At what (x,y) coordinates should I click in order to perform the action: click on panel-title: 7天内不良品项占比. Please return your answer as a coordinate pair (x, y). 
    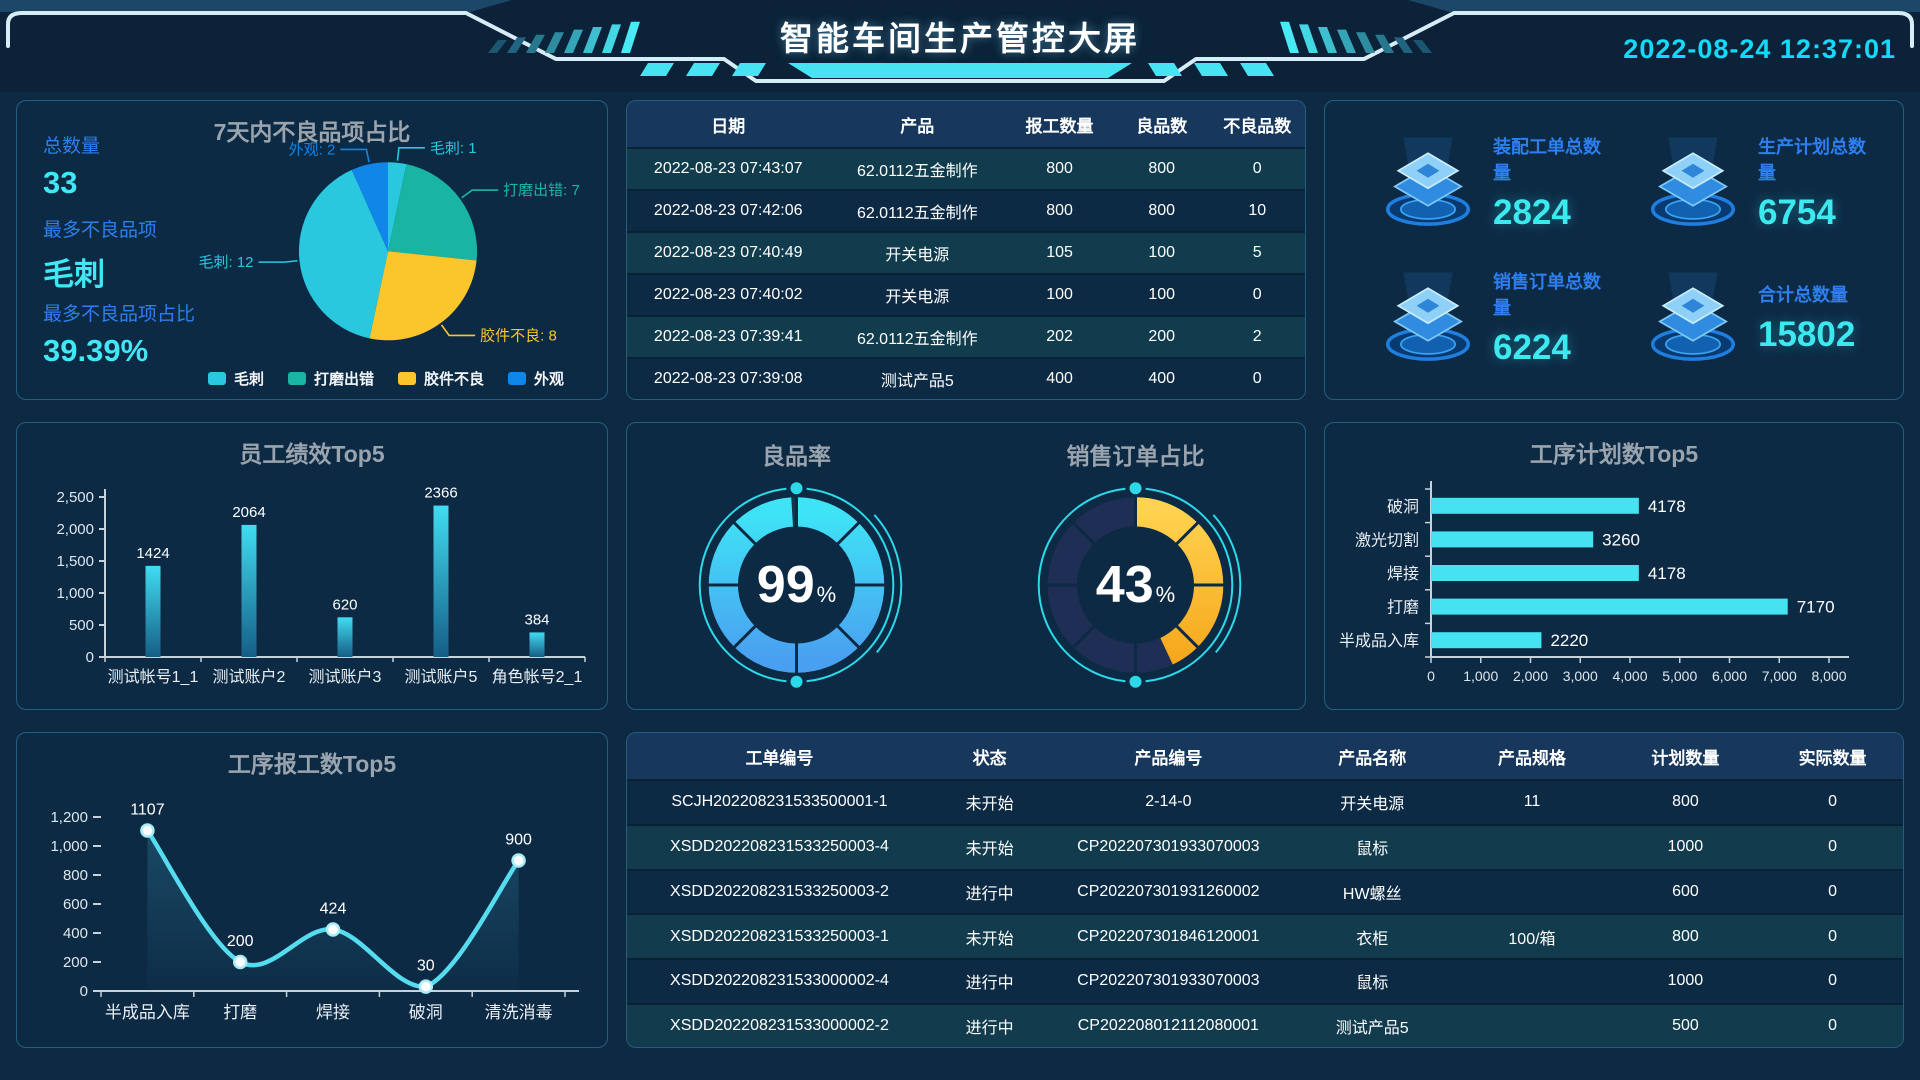
    Looking at the image, I should click on (312, 132).